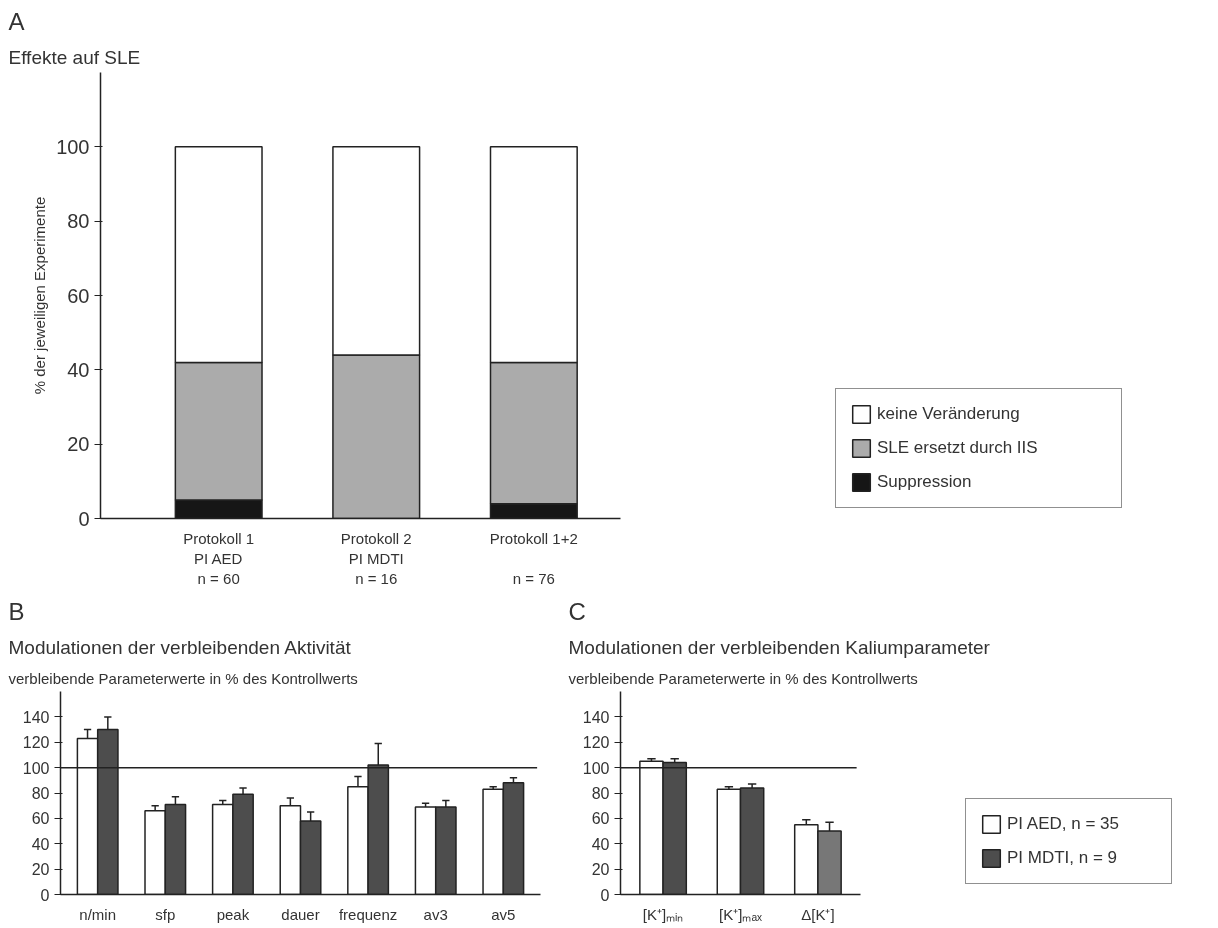  Describe the element at coordinates (40, 295) in the screenshot. I see `y-axis-title: % der jeweiligen Experimente` at that location.